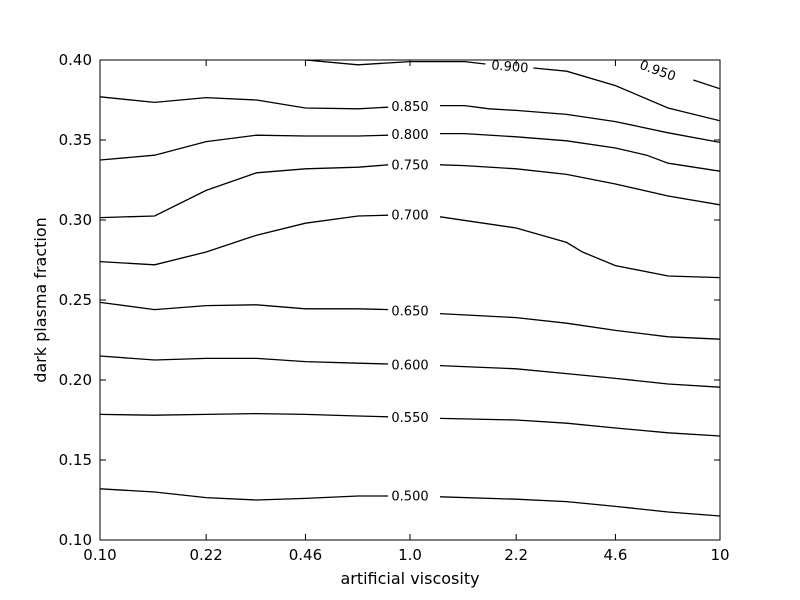 This screenshot has width=800, height=600. What do you see at coordinates (244, 240) in the screenshot?
I see `contour-line-0700-seg1` at bounding box center [244, 240].